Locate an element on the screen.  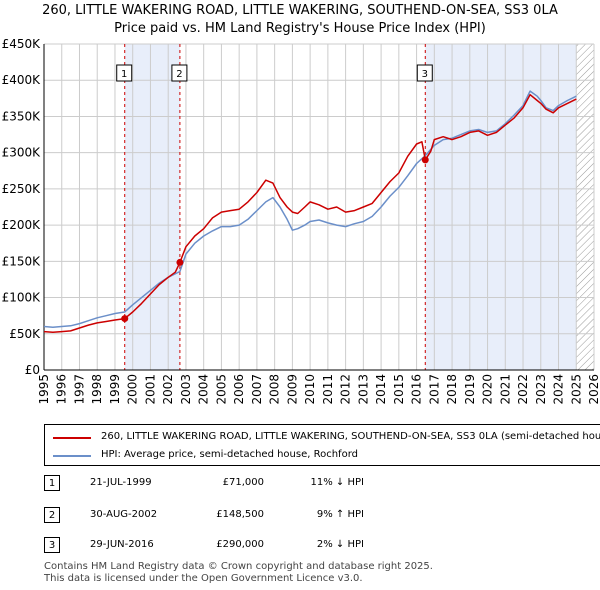
x-tick-label: 2016 is located at coordinates (417, 389).